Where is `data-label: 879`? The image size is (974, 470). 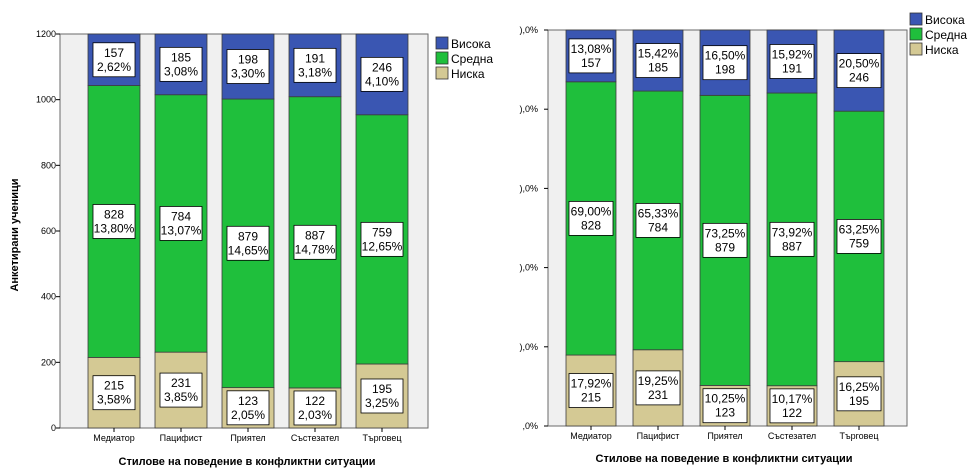 data-label: 879 is located at coordinates (248, 236).